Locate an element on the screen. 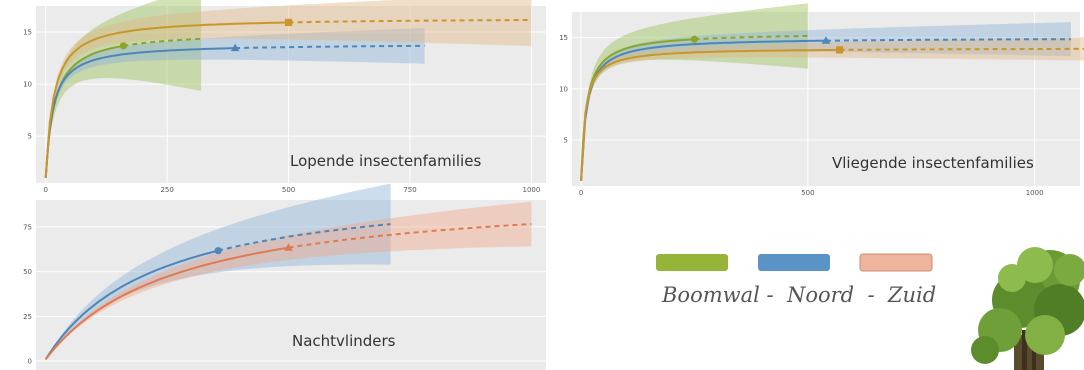  legend is located at coordinates (794, 262).